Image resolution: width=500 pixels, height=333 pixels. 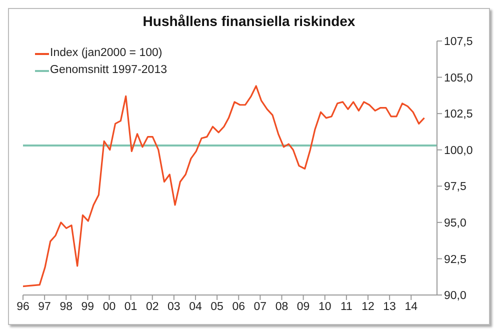 What do you see at coordinates (455, 187) in the screenshot?
I see `y-tick-label: 97,5` at bounding box center [455, 187].